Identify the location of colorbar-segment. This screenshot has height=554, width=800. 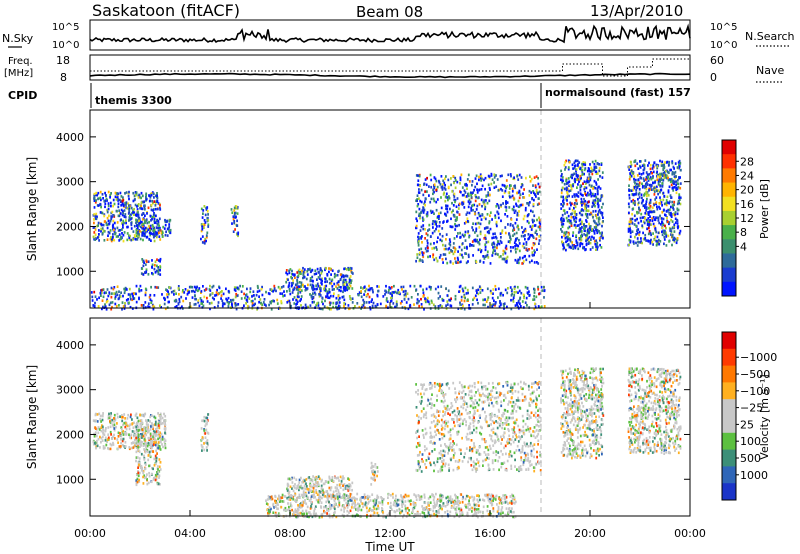
(729, 275).